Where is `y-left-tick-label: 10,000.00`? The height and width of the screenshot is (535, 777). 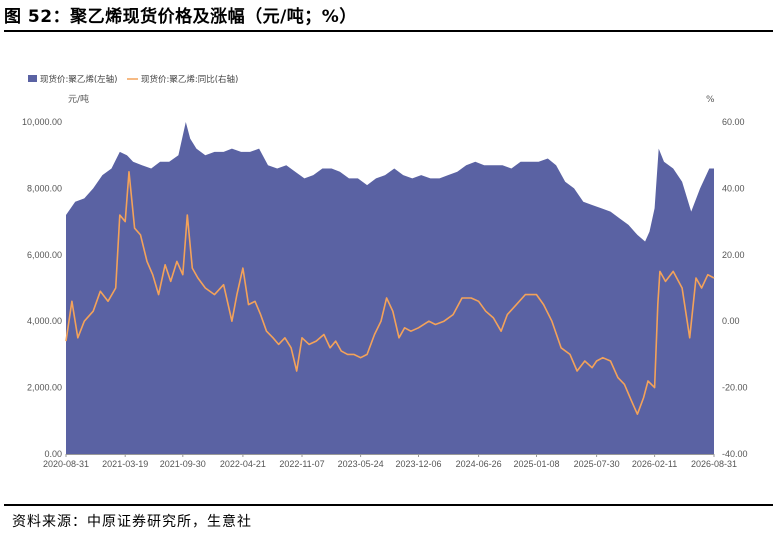 y-left-tick-label: 10,000.00 is located at coordinates (42, 122).